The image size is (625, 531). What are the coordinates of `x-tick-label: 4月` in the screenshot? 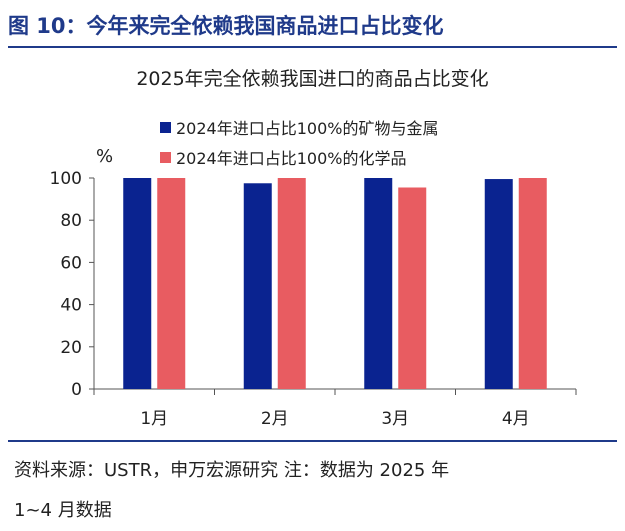 It's located at (516, 419).